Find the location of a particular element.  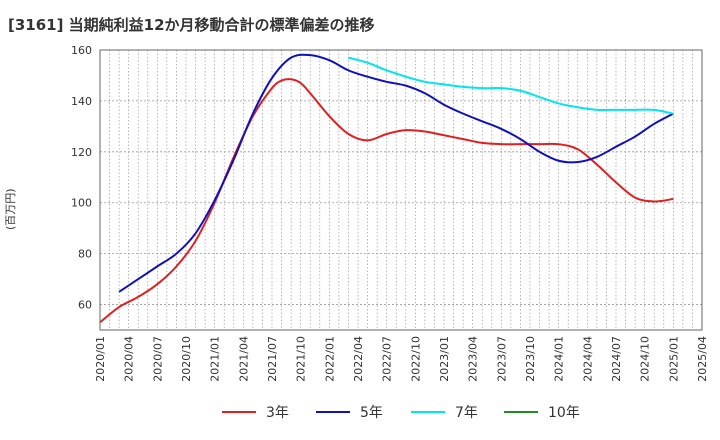

x-tick-label: 2023/07 is located at coordinates (501, 359).